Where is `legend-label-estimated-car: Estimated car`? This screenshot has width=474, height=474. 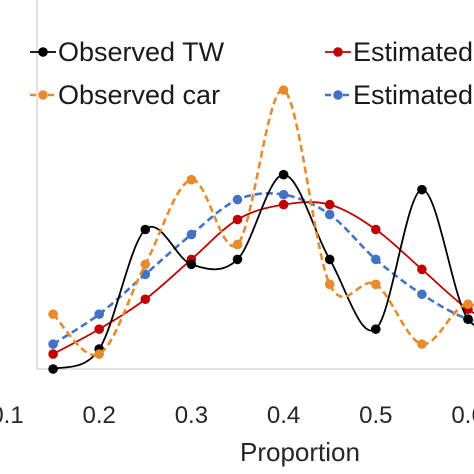
legend-label-estimated-car: Estimated car is located at coordinates (413, 95).